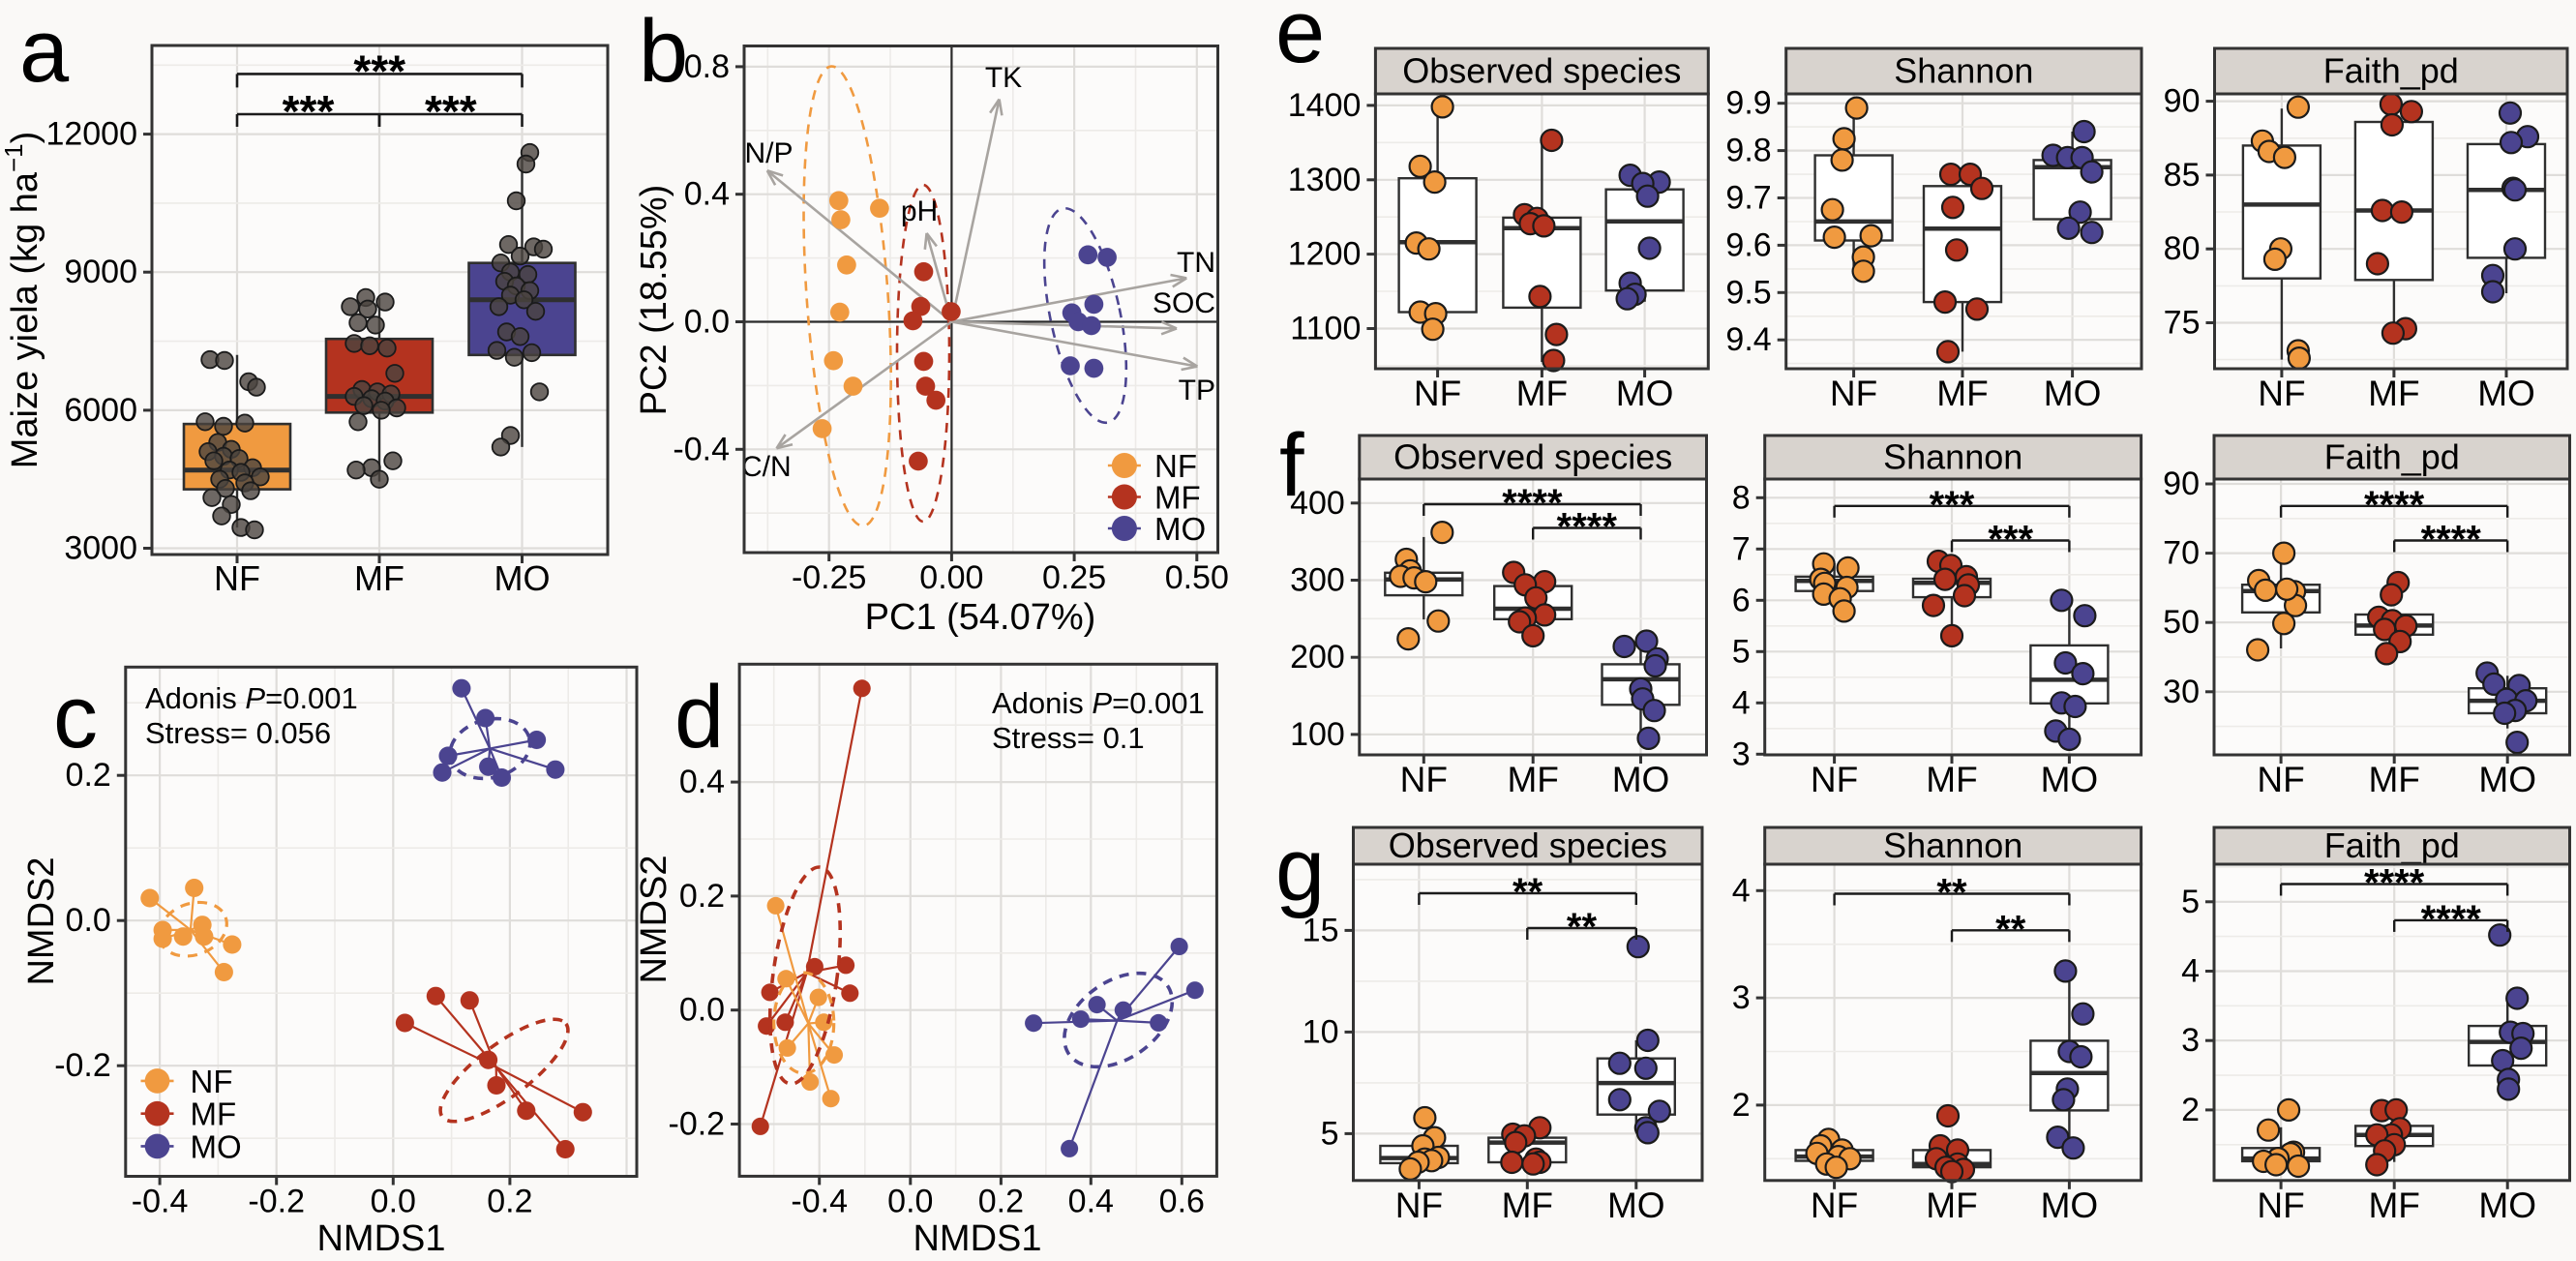 The width and height of the screenshot is (2576, 1261). Describe the element at coordinates (919, 211) in the screenshot. I see `svg-text: pH` at that location.